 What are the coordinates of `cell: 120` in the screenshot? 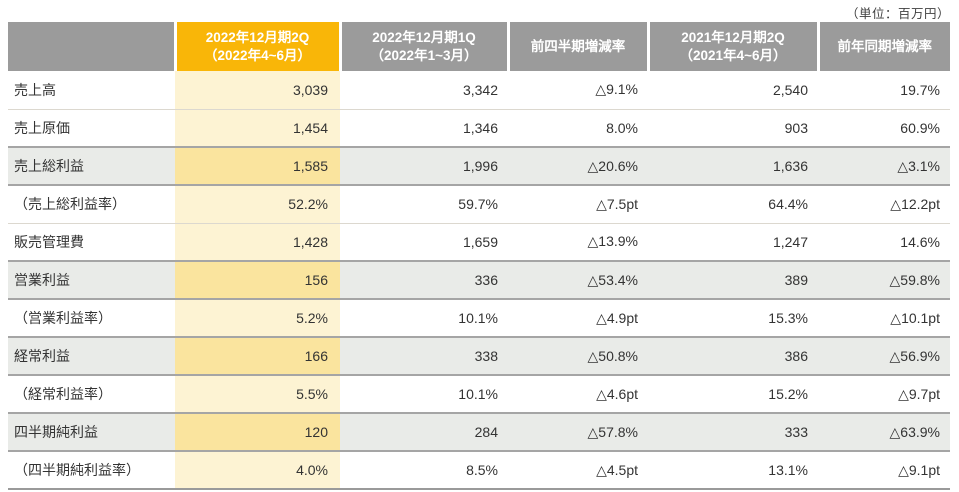 It's located at (257, 432).